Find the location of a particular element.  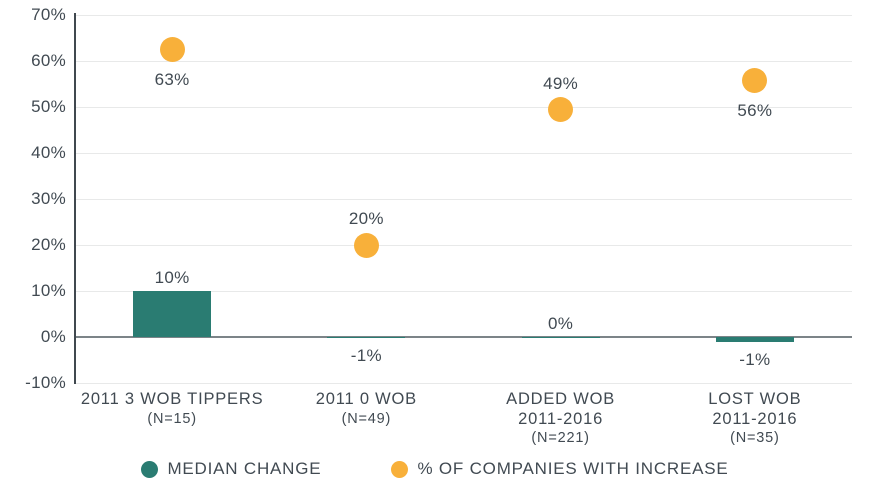

y-tick-label: 70% is located at coordinates (48, 14).